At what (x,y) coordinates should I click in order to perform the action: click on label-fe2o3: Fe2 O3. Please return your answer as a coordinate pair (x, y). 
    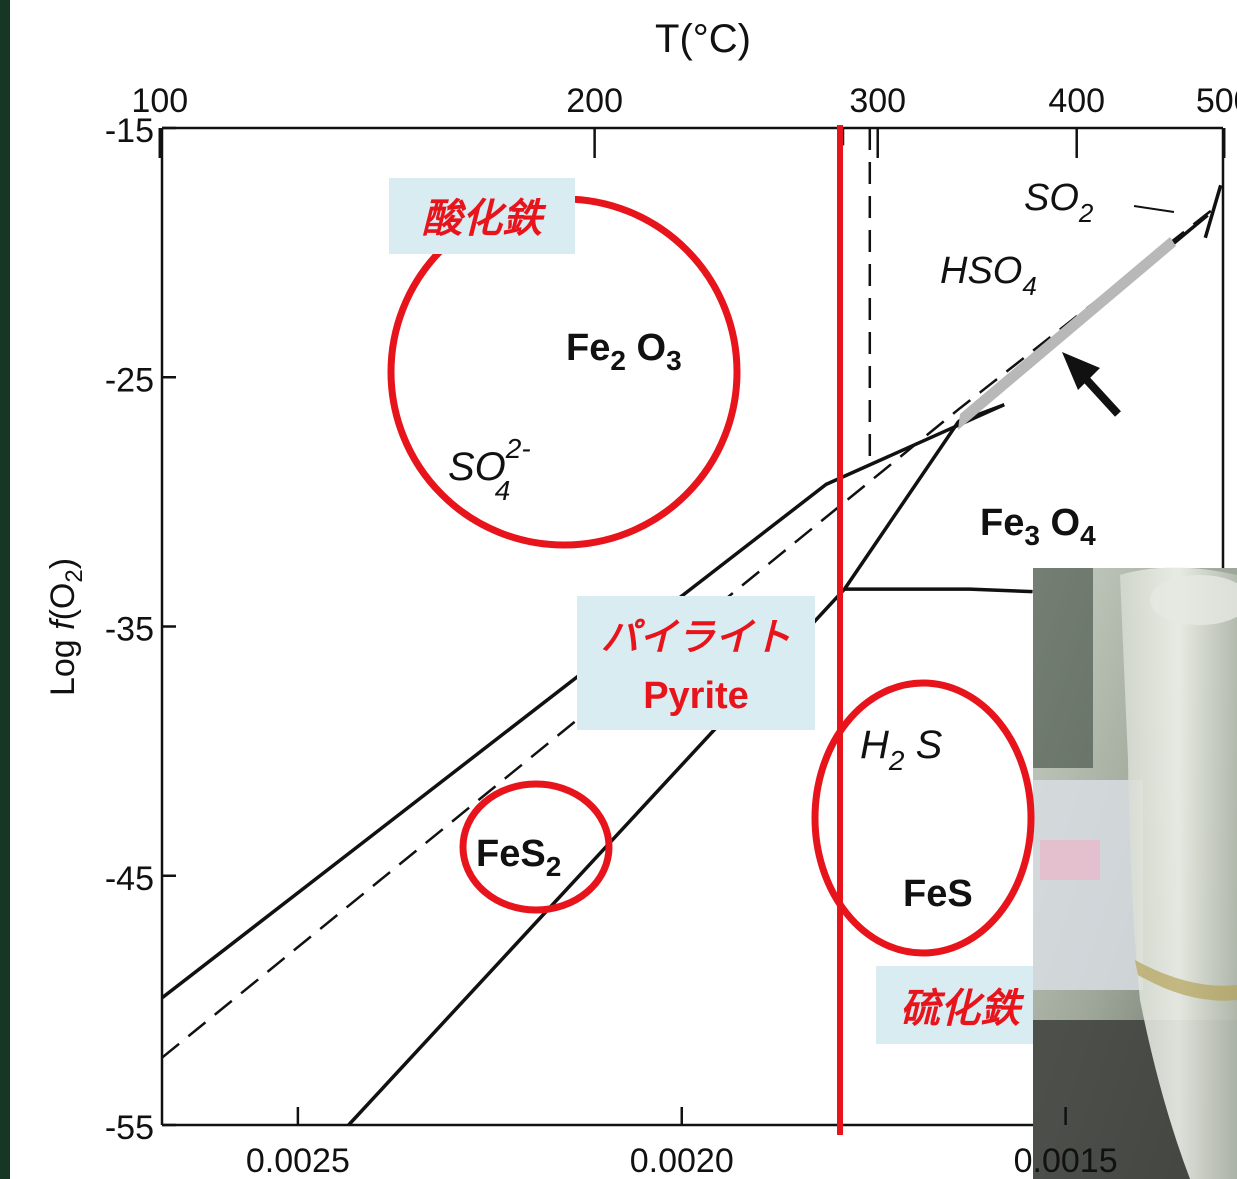
    Looking at the image, I should click on (624, 351).